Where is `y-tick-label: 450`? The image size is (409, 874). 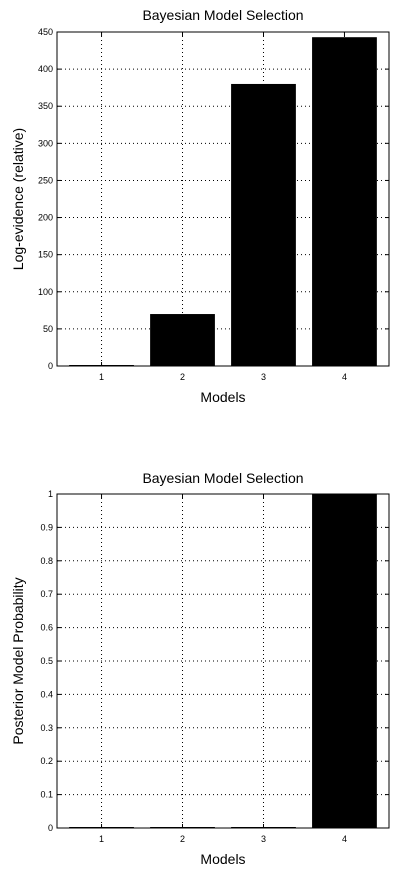
y-tick-label: 450 is located at coordinates (45, 32).